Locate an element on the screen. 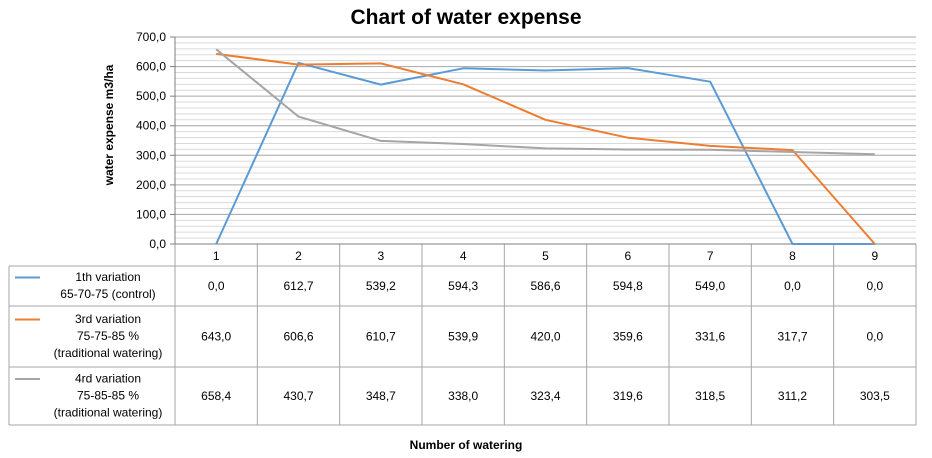  x-tick-label: 4 is located at coordinates (463, 256).